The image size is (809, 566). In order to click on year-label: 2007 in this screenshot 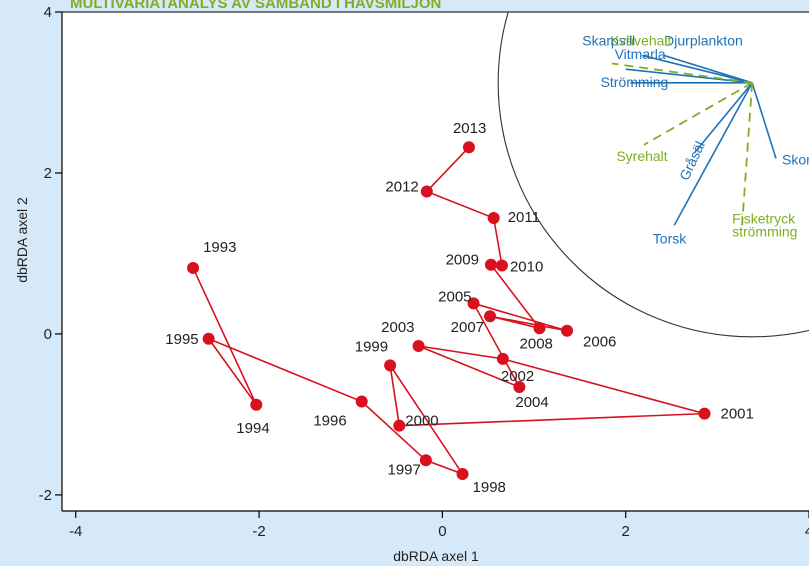, I will do `click(467, 327)`.